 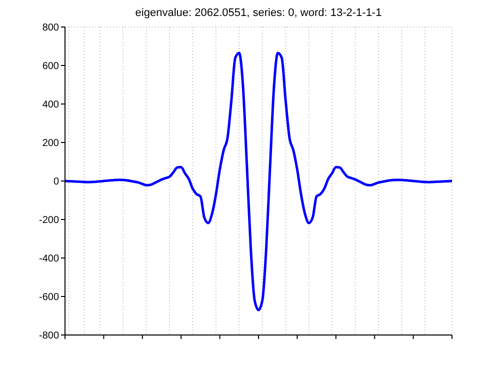 What do you see at coordinates (49, 259) in the screenshot?
I see `y-tick-label: -400` at bounding box center [49, 259].